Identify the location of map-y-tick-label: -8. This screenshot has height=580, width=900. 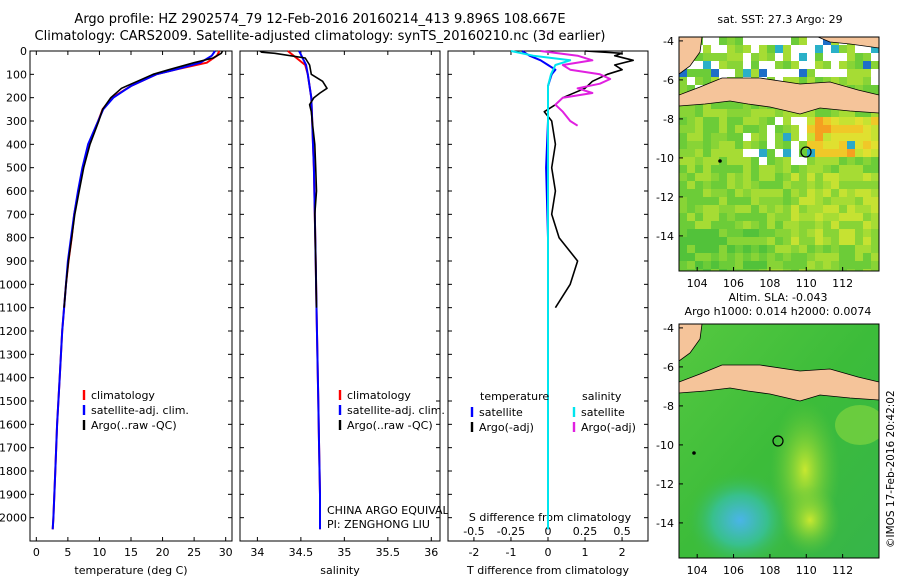
(668, 119).